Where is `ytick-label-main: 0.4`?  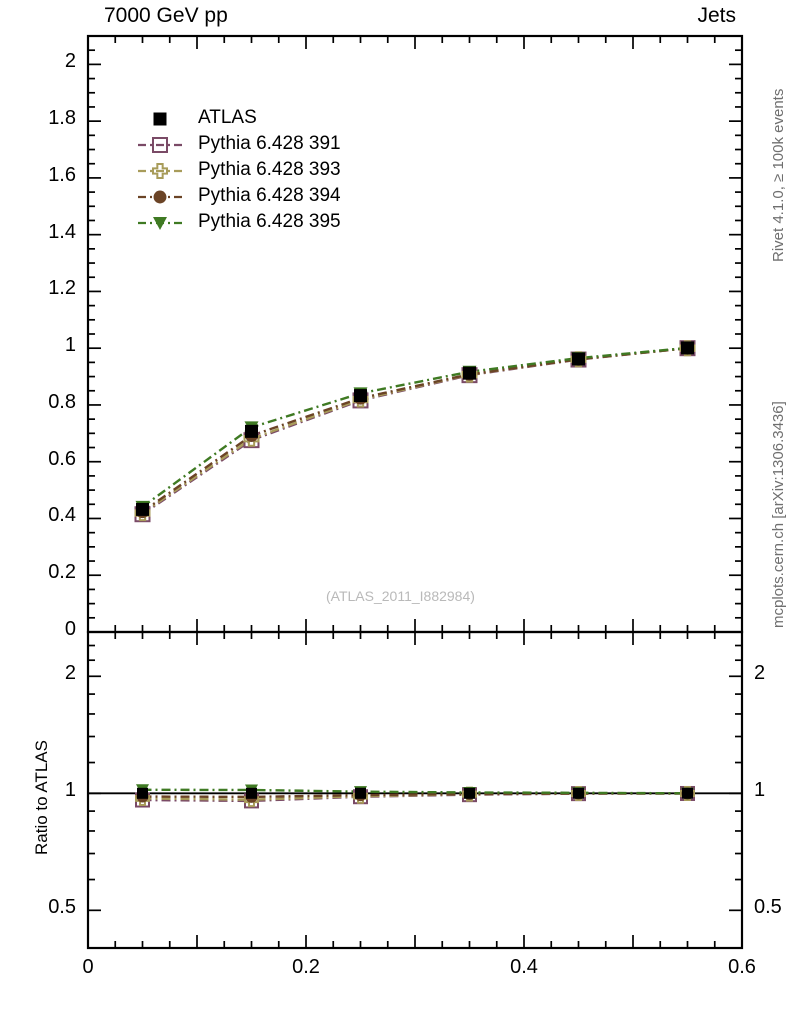 ytick-label-main: 0.4 is located at coordinates (62, 515).